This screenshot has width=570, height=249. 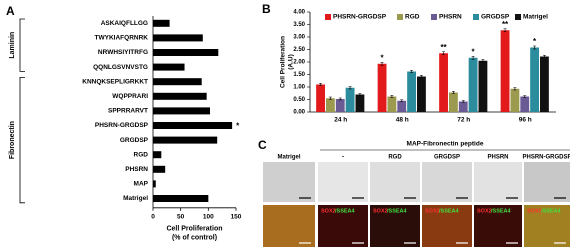 What do you see at coordinates (299, 75) in the screenshot?
I see `y-tick-label: 1.50` at bounding box center [299, 75].